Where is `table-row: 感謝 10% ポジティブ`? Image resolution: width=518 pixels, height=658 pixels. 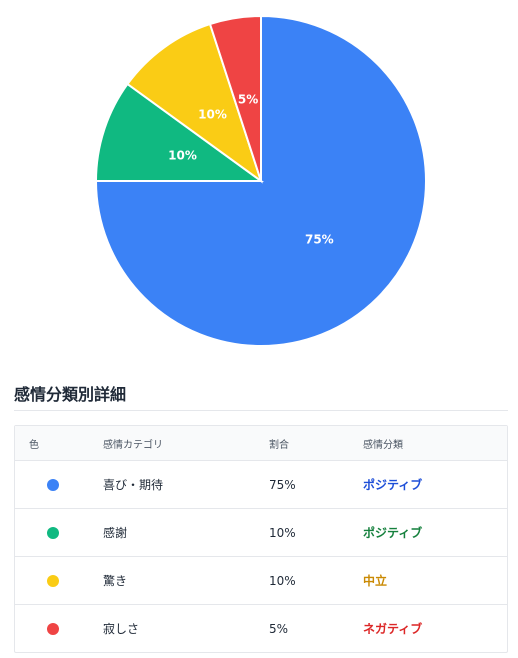 table-row: 感謝 10% ポジティブ is located at coordinates (261, 533).